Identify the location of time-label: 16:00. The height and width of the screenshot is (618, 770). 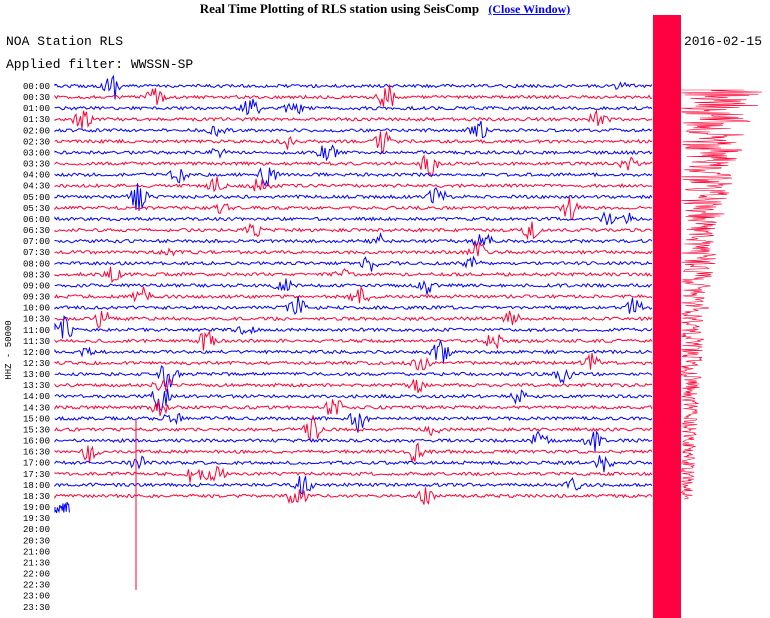
(36, 442).